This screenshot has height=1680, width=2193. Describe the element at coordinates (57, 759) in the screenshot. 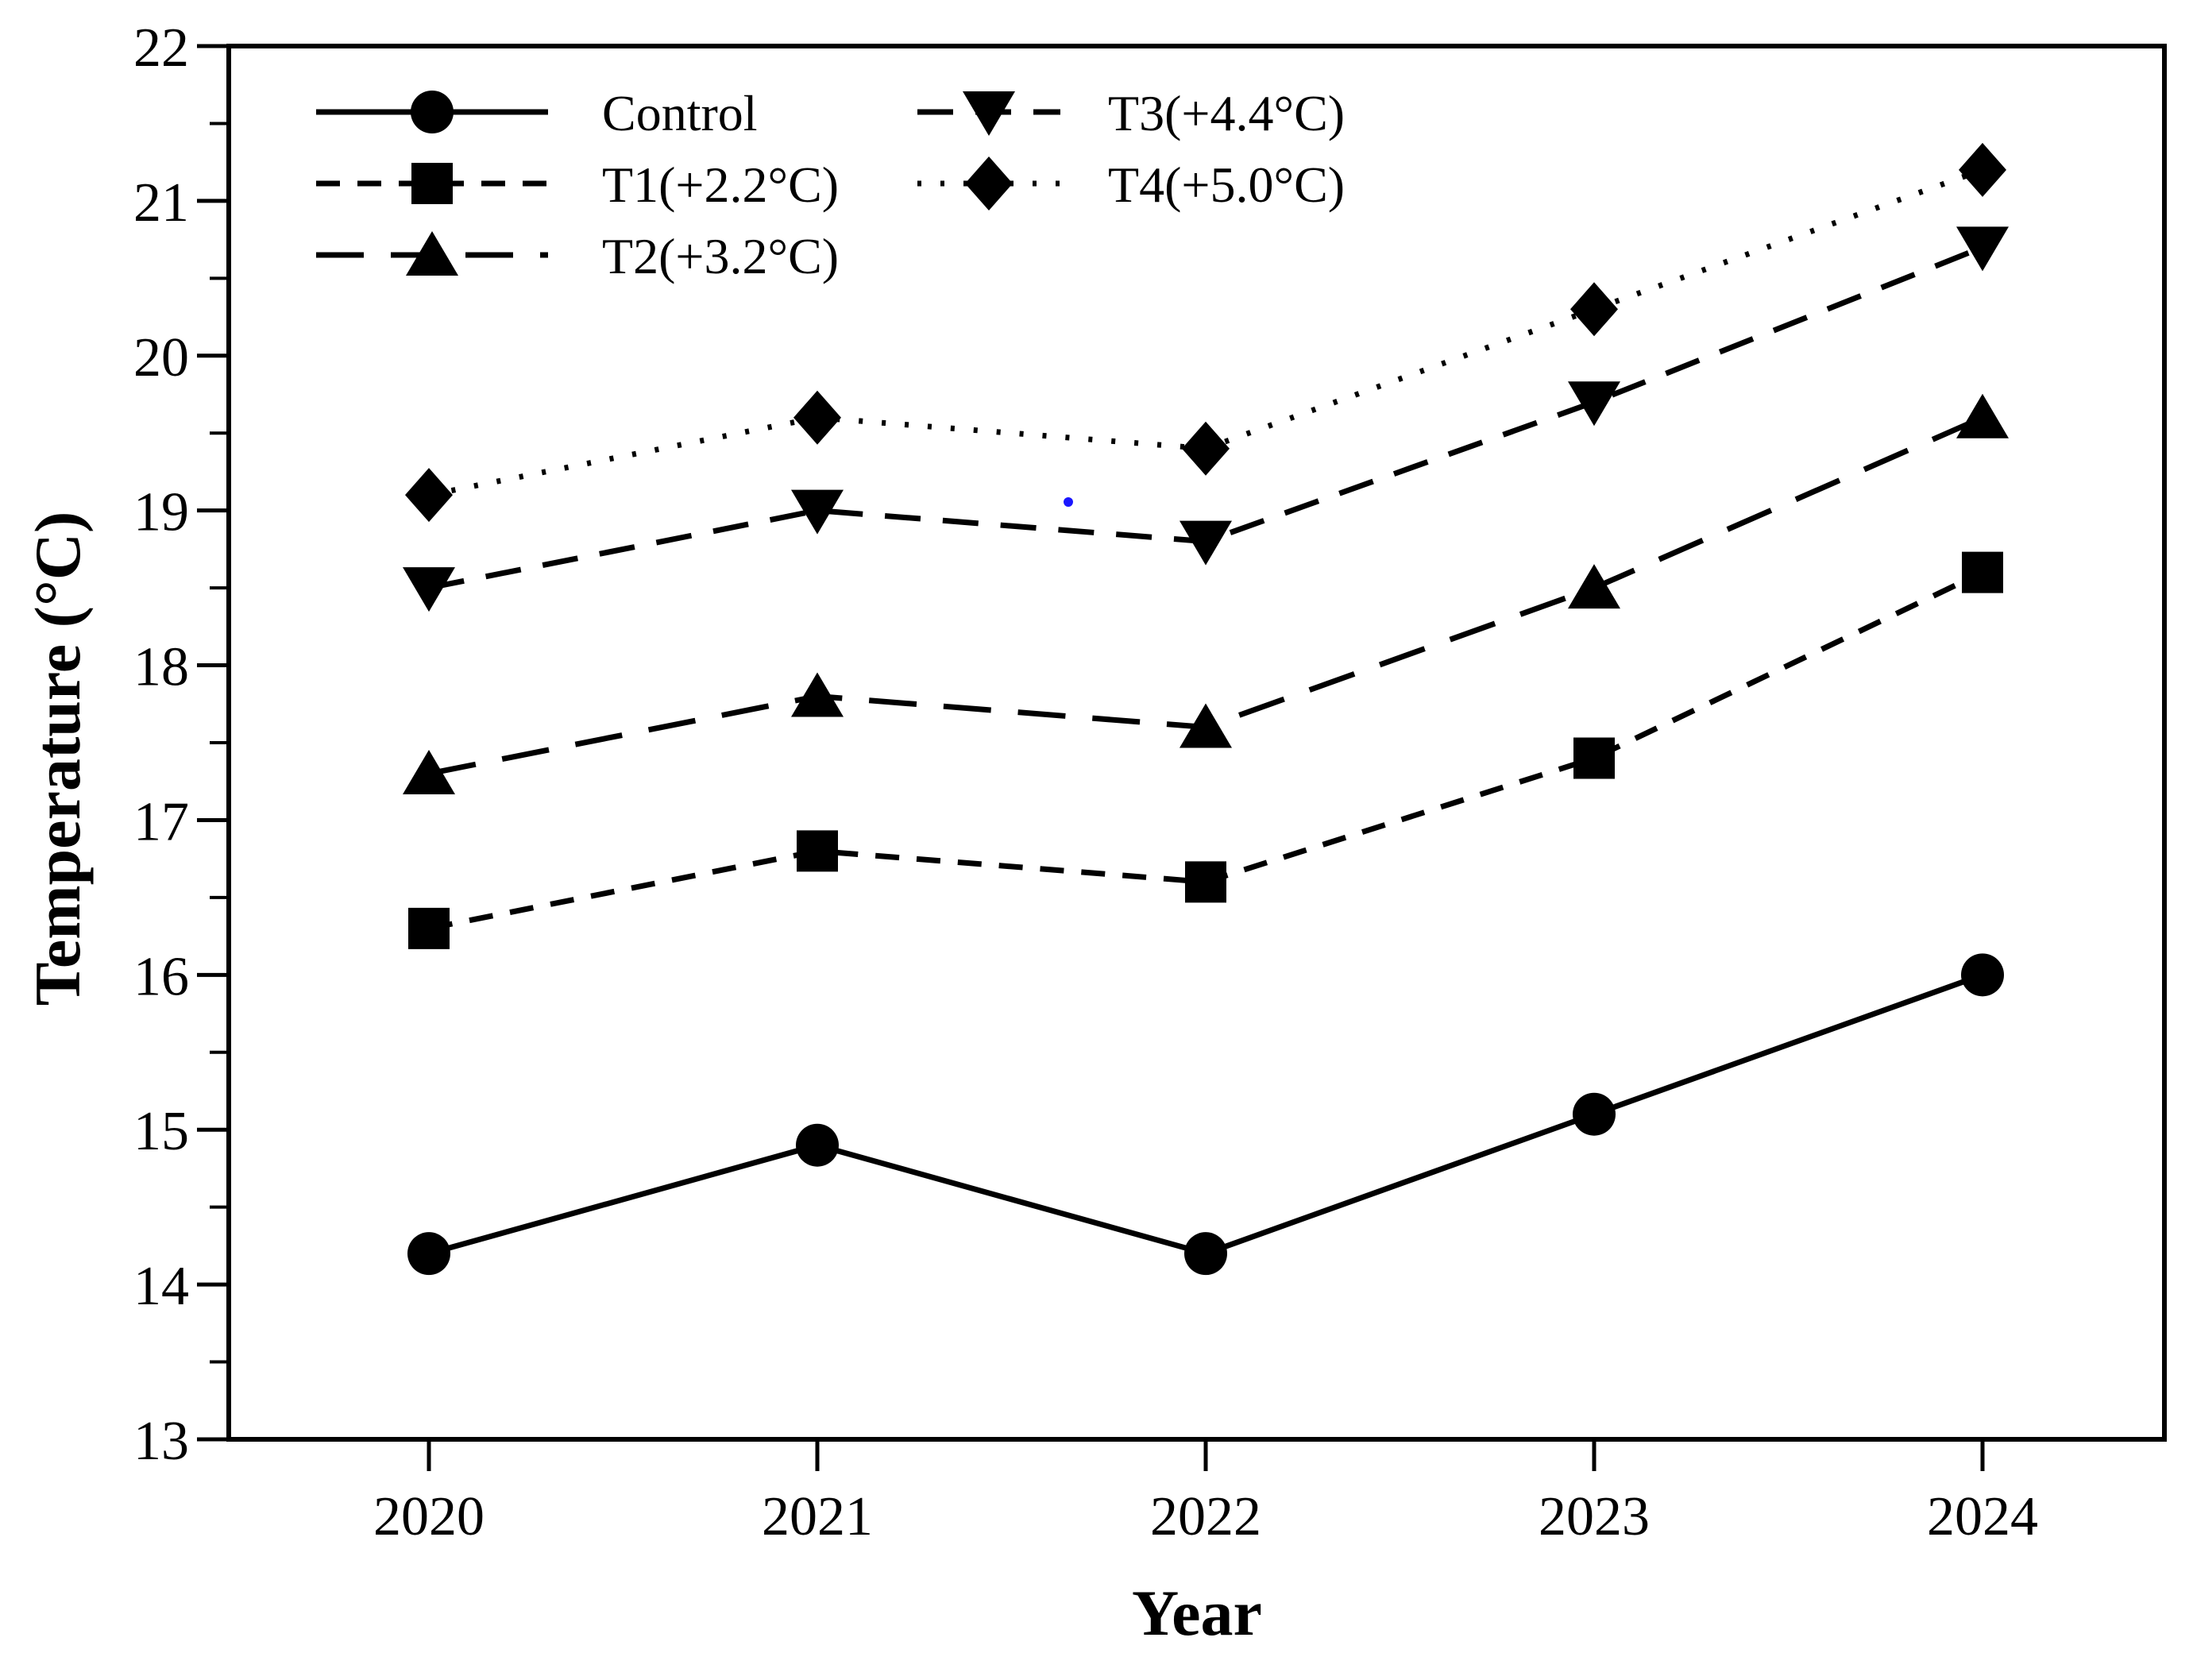

I see `y-axis-title: Temperature (°C)` at that location.